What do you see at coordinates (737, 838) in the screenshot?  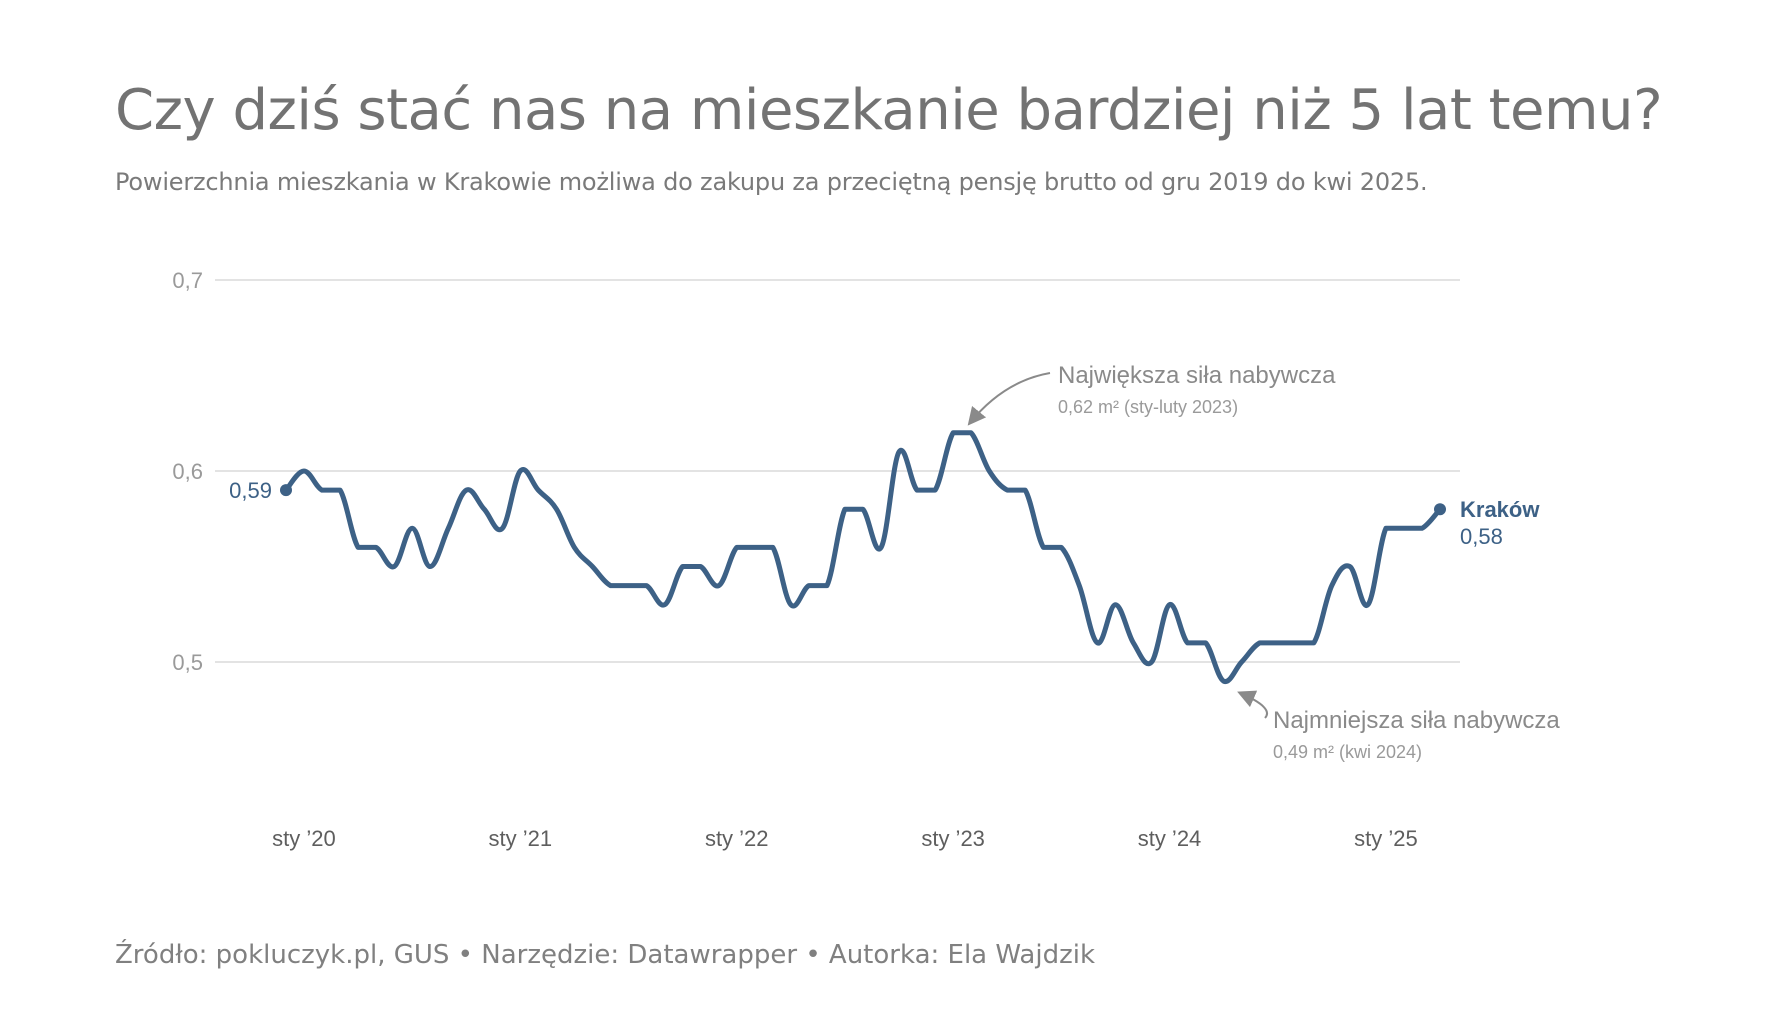 I see `x-tick-label: sty ’22` at bounding box center [737, 838].